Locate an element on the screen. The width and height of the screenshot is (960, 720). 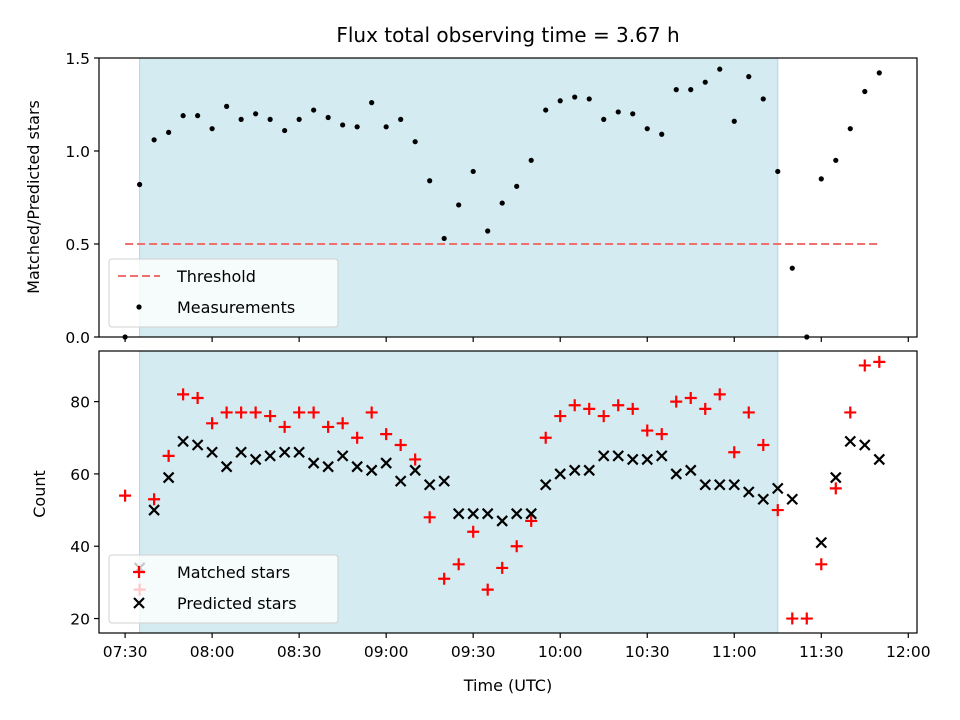
bottom-y-tick-label: 40 is located at coordinates (80, 547).